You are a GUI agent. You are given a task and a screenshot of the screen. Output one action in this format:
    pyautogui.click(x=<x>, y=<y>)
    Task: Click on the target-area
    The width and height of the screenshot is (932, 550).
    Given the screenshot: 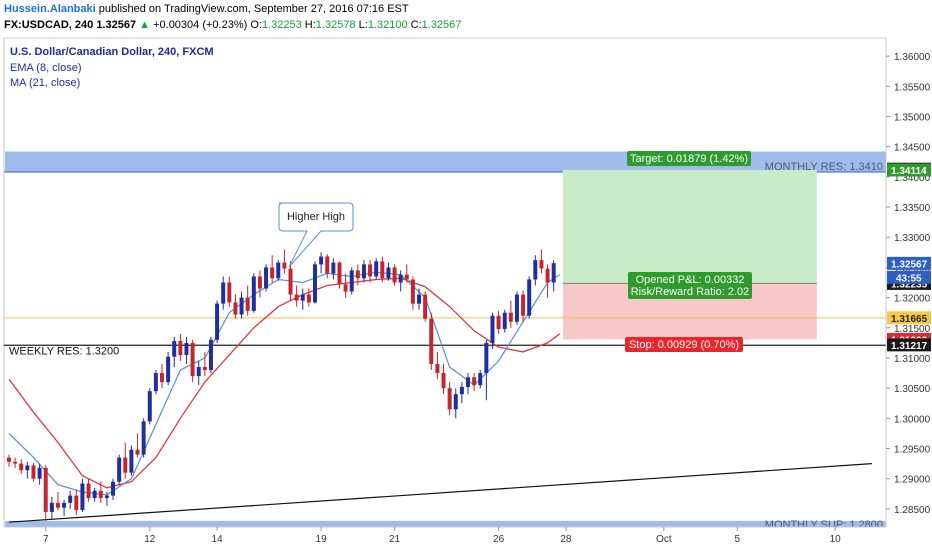 What is the action you would take?
    pyautogui.click(x=689, y=226)
    